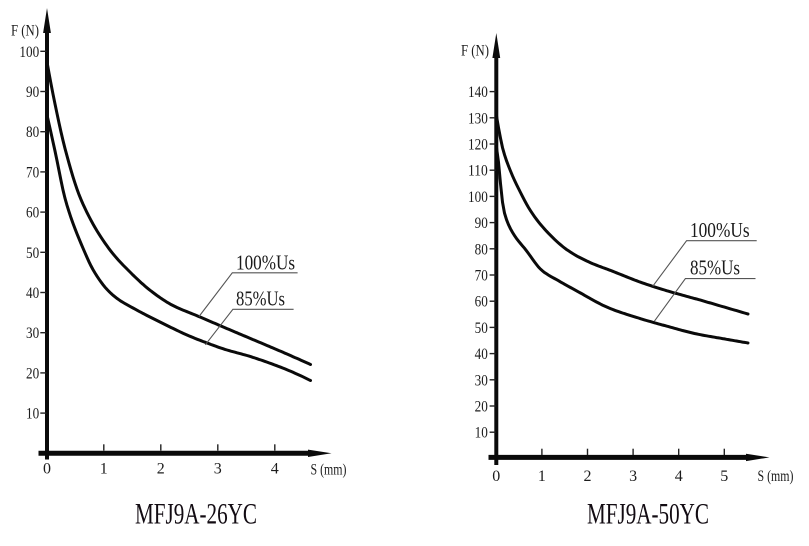  What do you see at coordinates (478, 118) in the screenshot?
I see `svg-text: 130` at bounding box center [478, 118].